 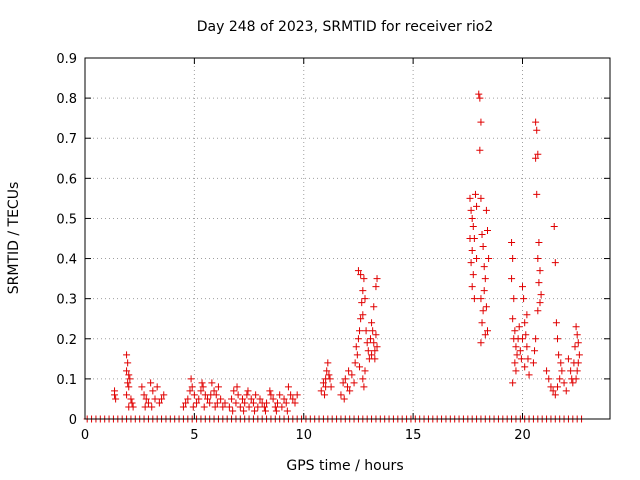 I want to click on y-tick-label: 0.2, so click(x=66, y=340).